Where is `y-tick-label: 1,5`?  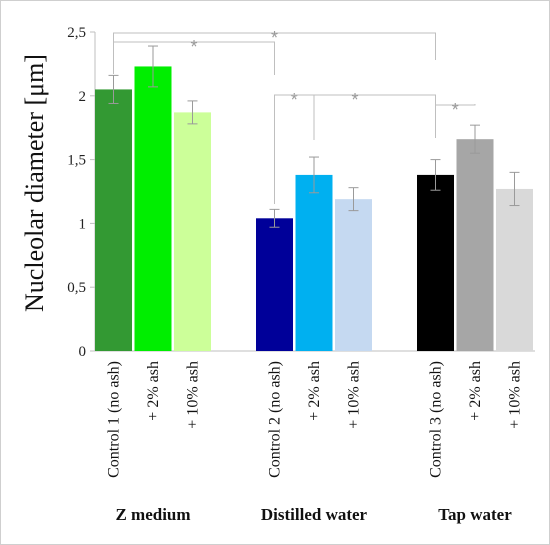 y-tick-label: 1,5 is located at coordinates (76, 161).